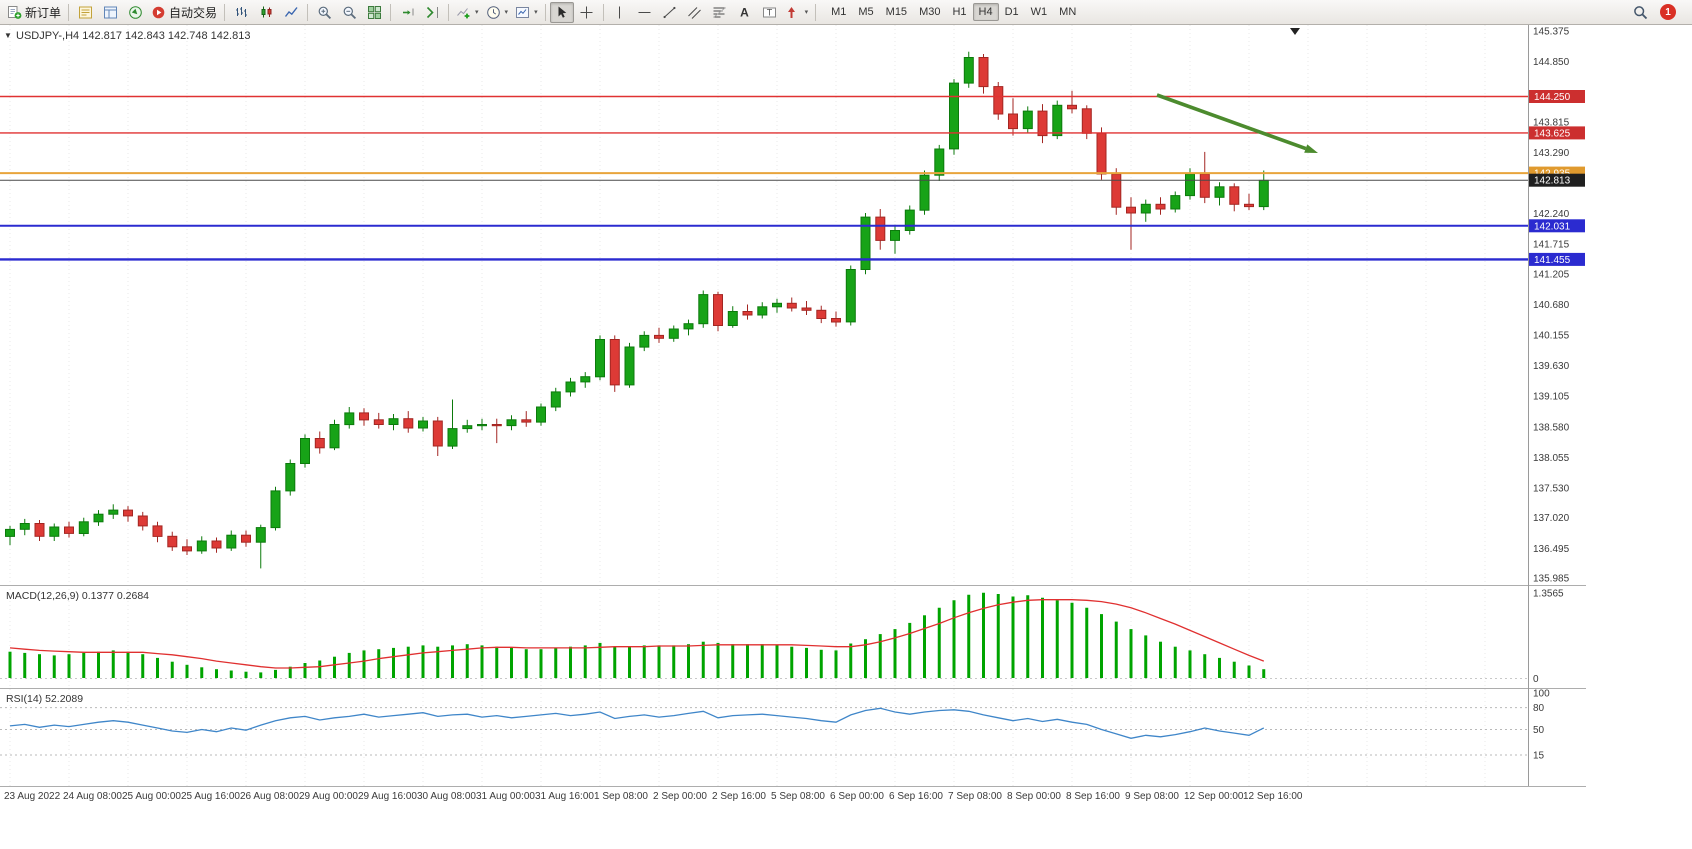  I want to click on chart-shift-icon, so click(432, 12).